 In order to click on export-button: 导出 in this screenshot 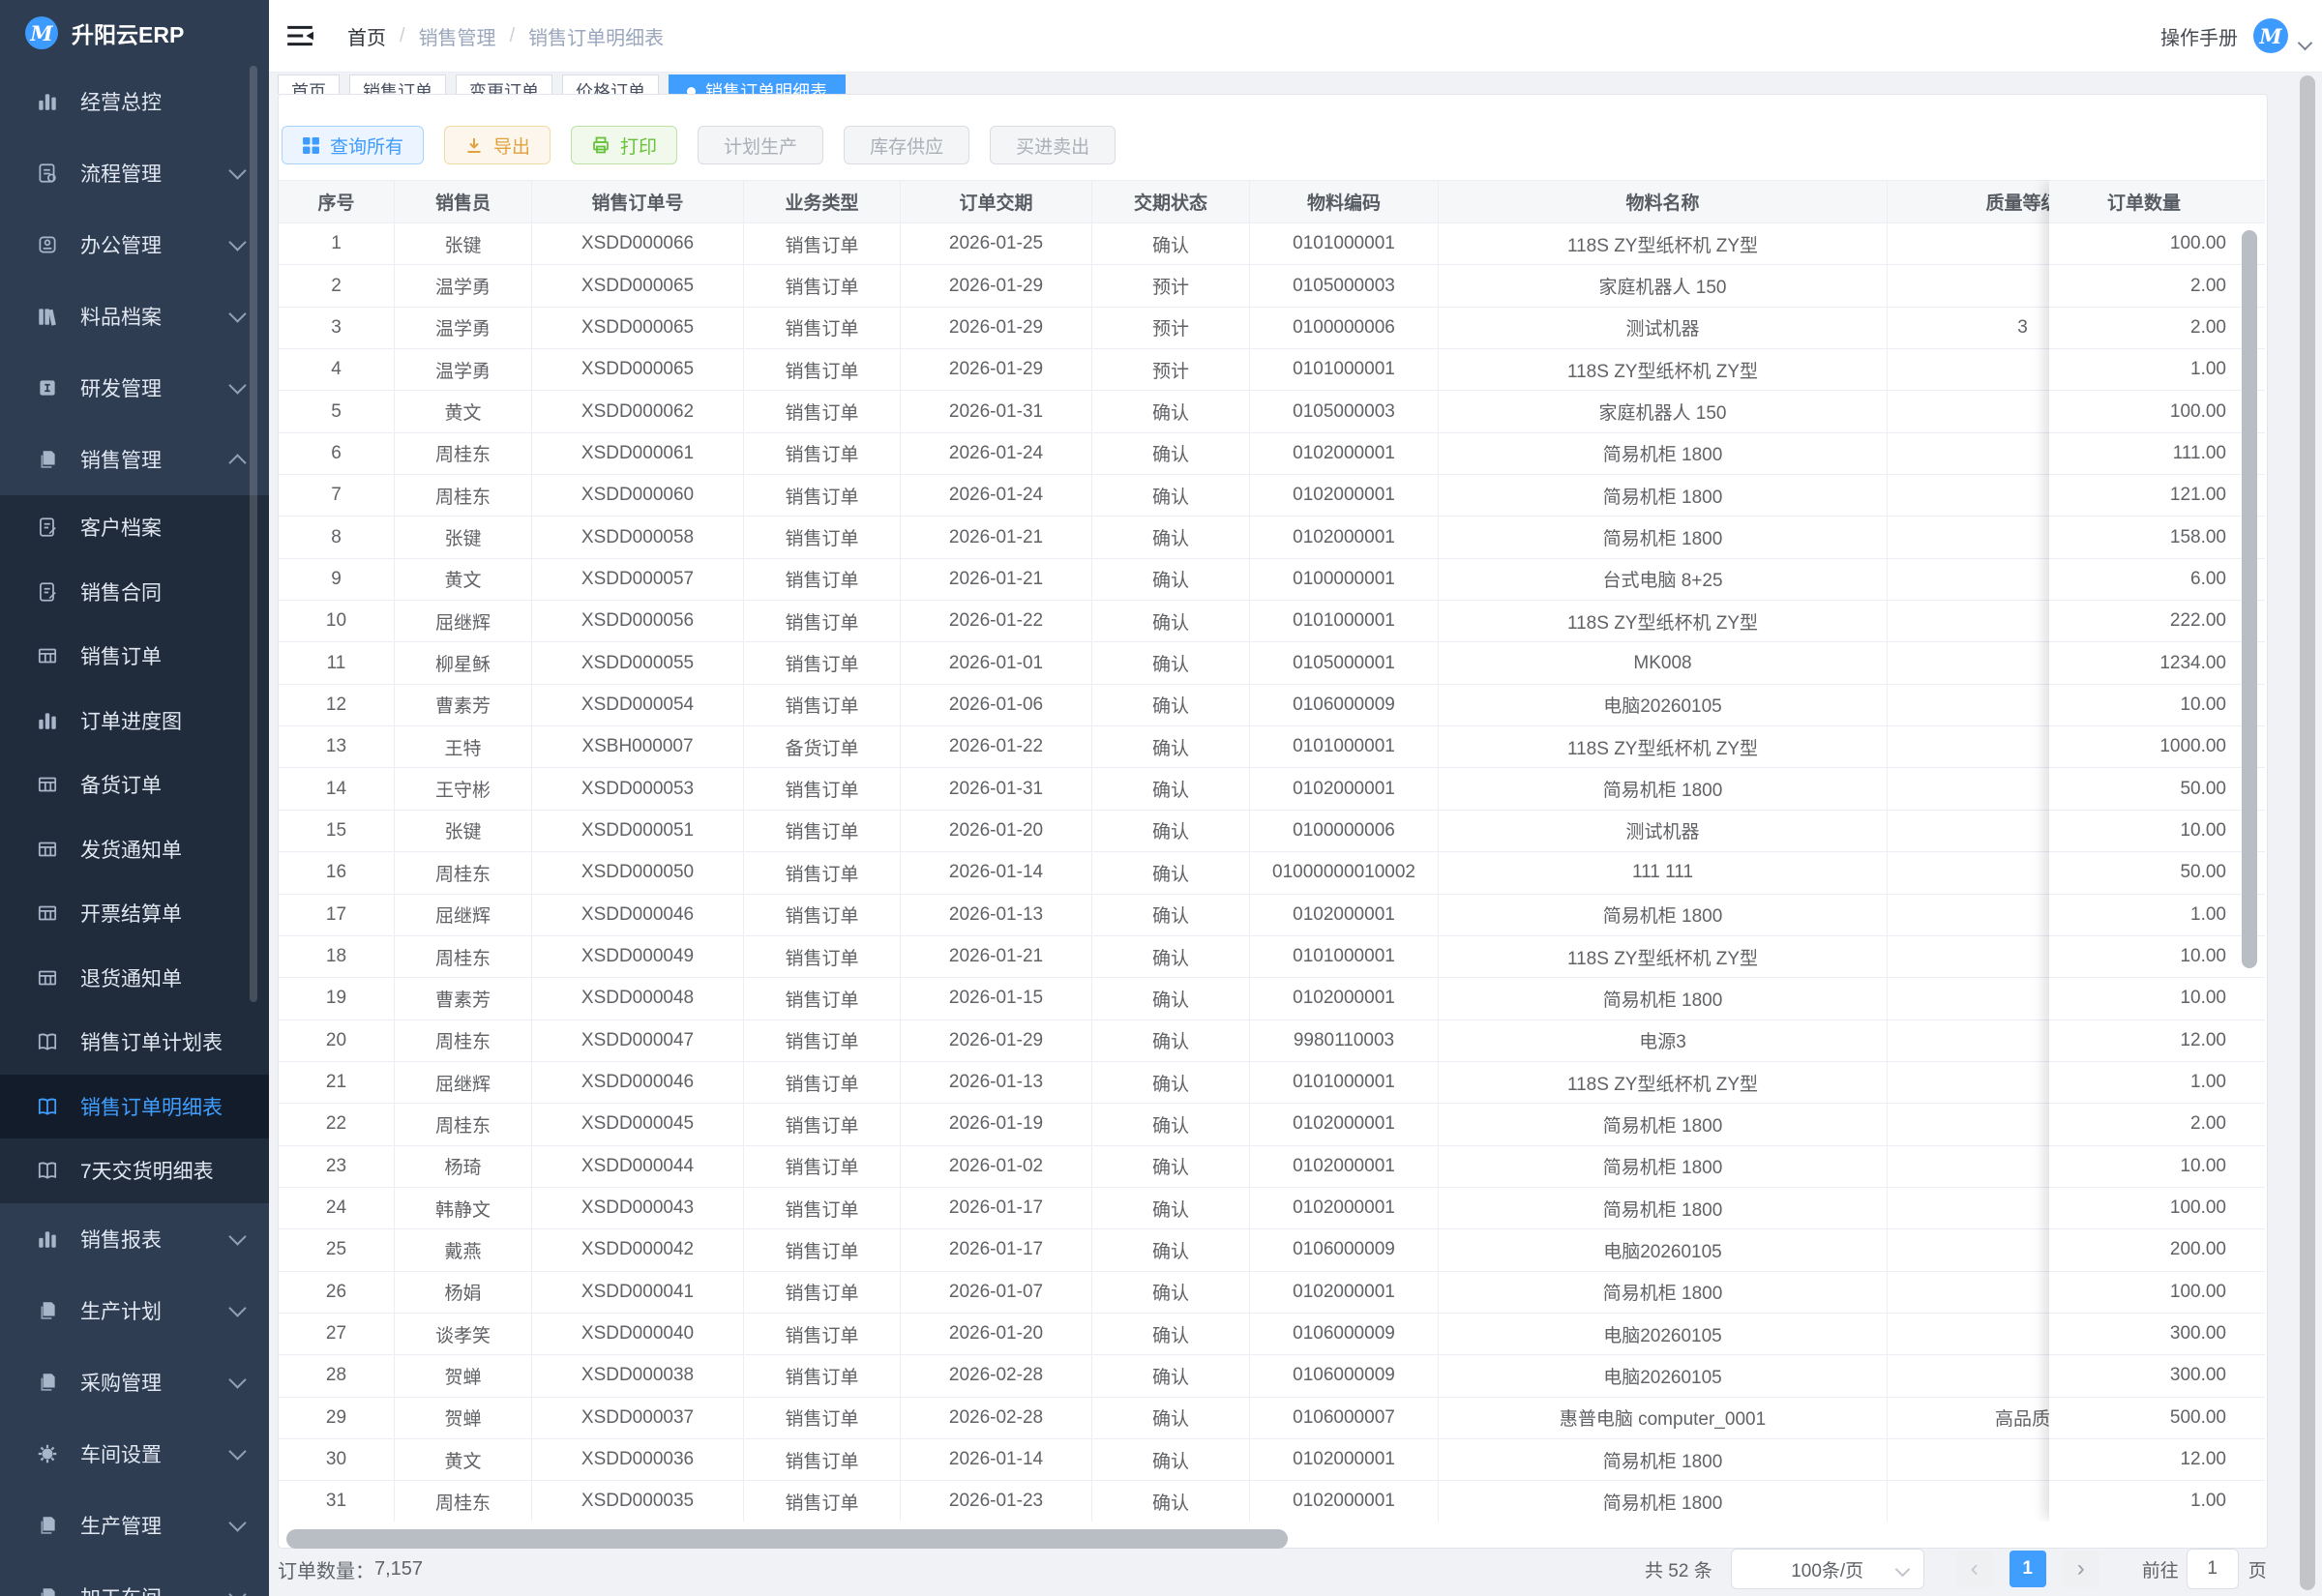, I will do `click(497, 145)`.